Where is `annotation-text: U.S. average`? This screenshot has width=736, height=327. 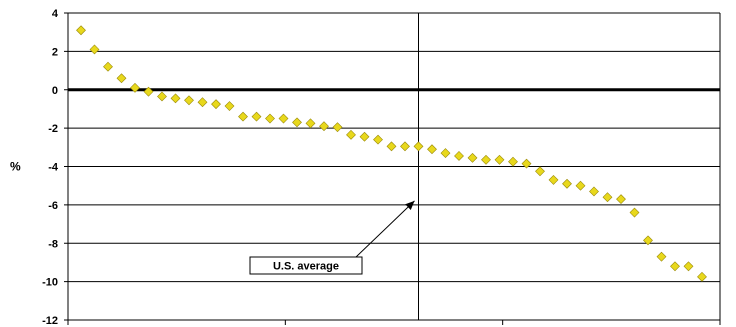 annotation-text: U.S. average is located at coordinates (306, 267).